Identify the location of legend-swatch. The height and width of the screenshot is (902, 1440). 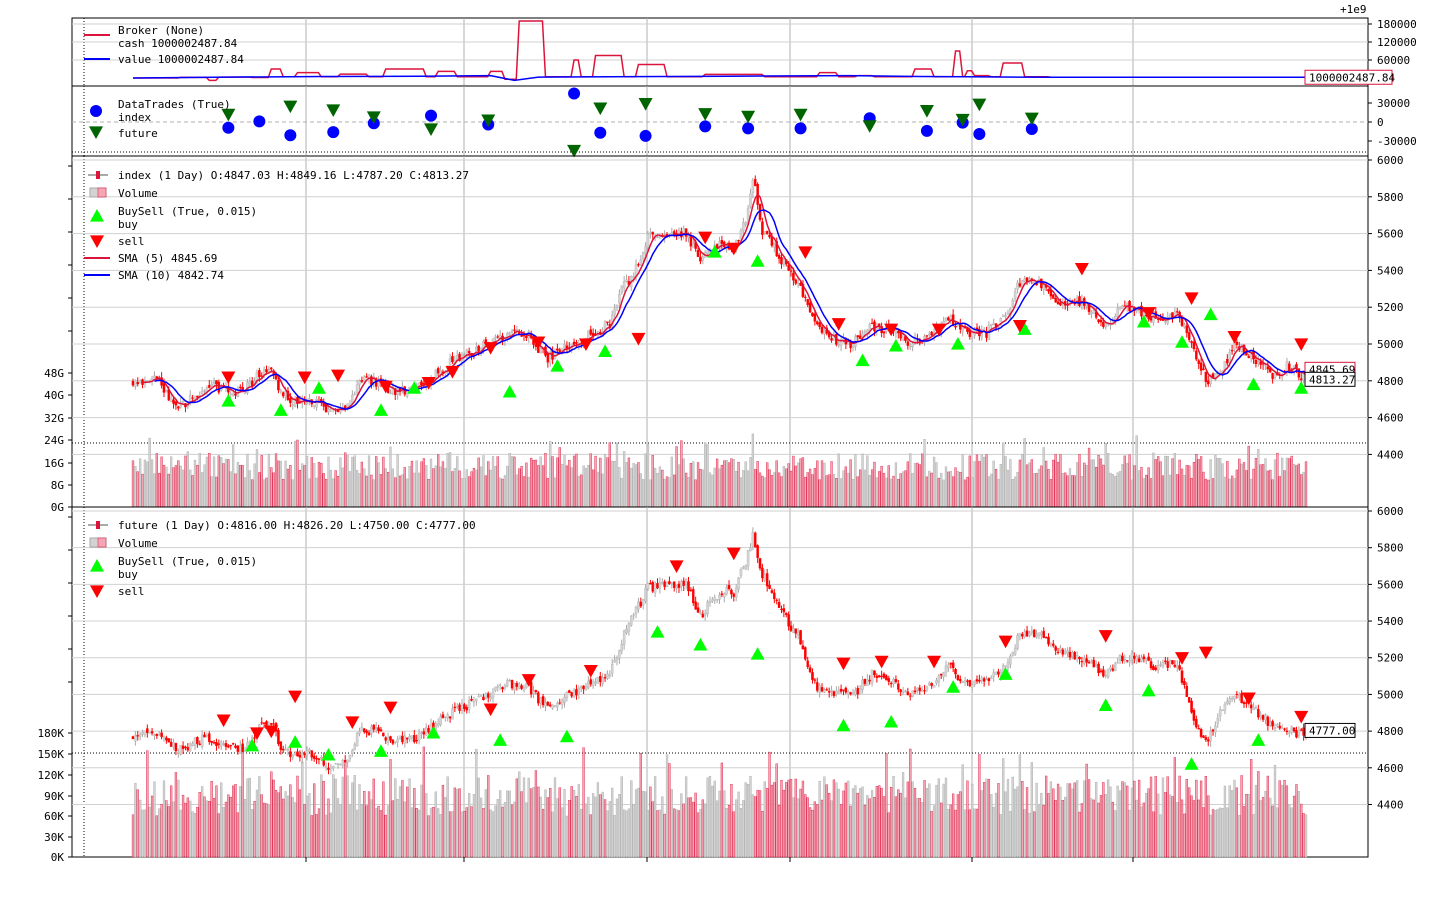
(96, 132).